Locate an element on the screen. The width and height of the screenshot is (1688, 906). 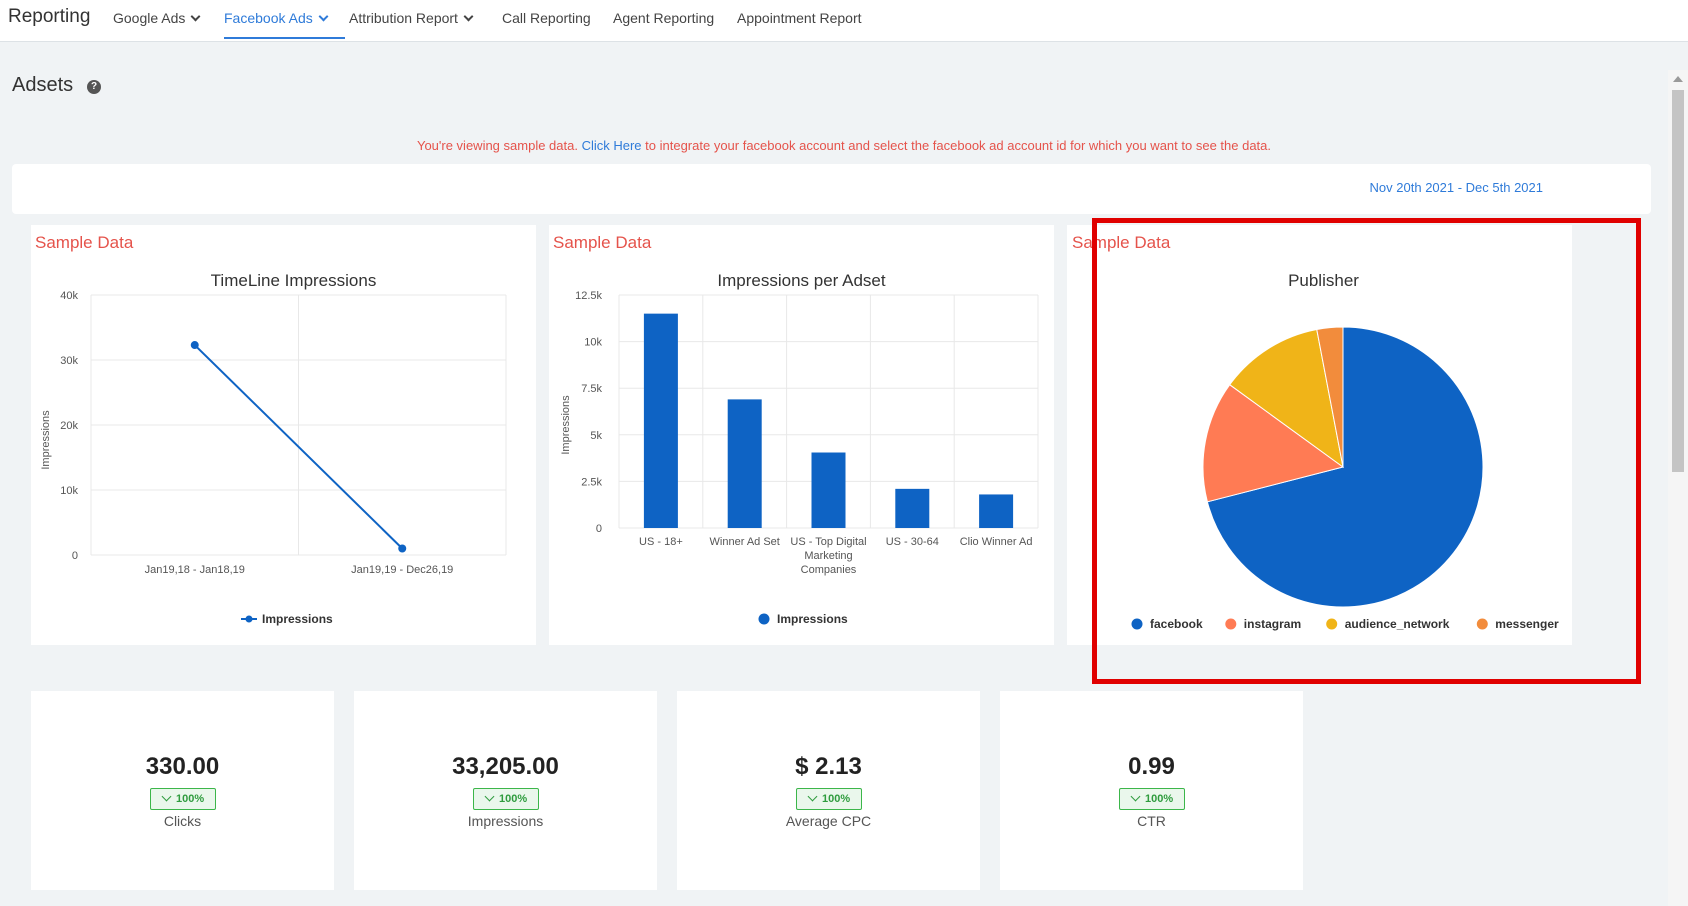
nav-appointment-report: Appointment Report is located at coordinates (799, 18).